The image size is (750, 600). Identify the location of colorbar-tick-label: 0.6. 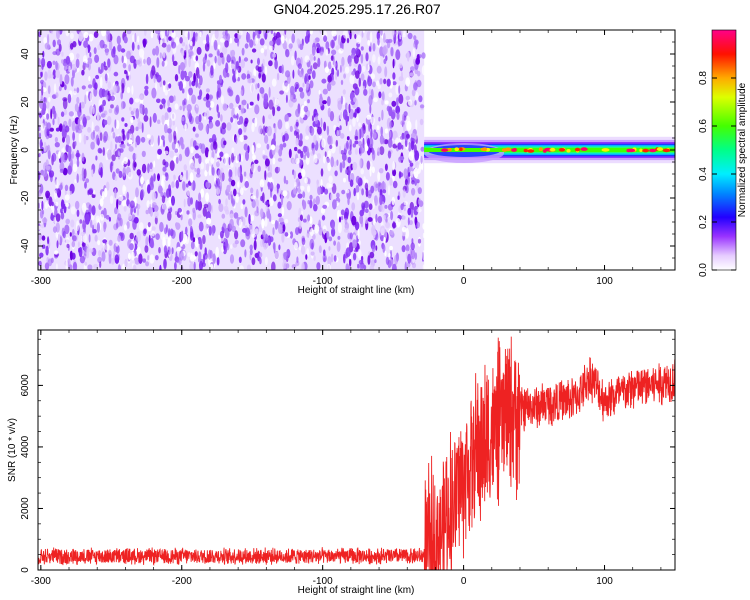
(703, 126).